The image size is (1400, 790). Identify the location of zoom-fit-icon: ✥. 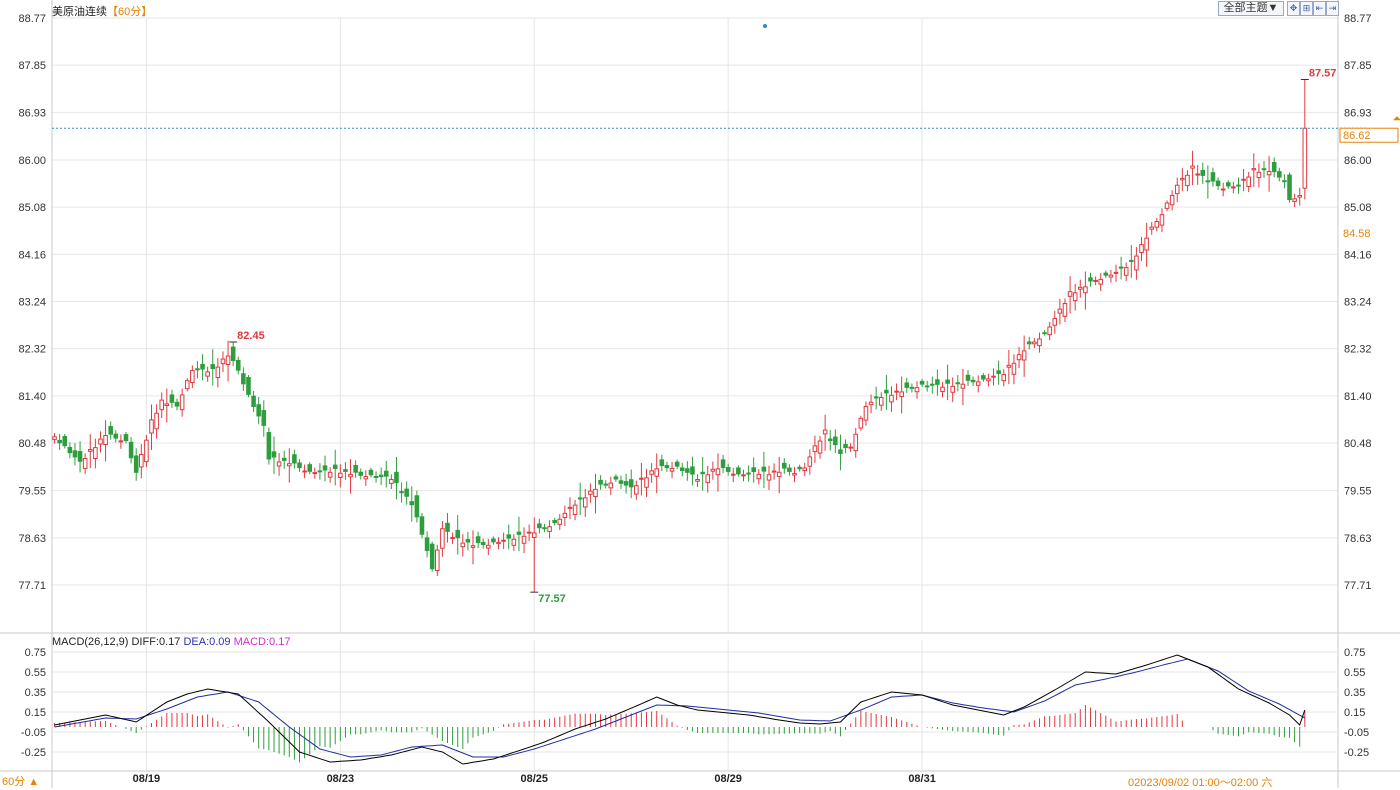
(1293, 8).